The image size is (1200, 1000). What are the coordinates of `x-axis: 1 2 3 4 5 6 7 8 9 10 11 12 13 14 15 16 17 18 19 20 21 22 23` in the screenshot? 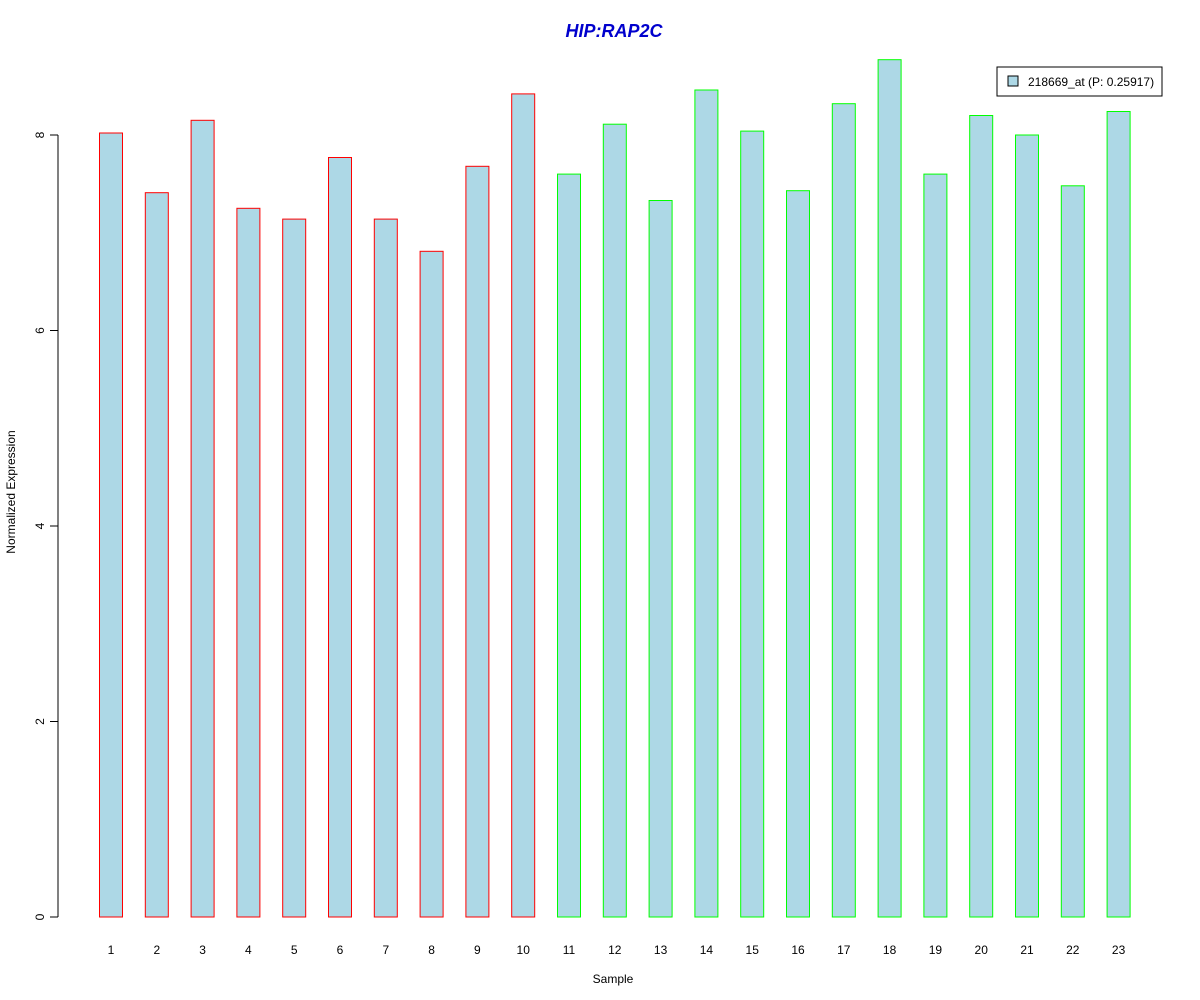 It's located at (617, 950).